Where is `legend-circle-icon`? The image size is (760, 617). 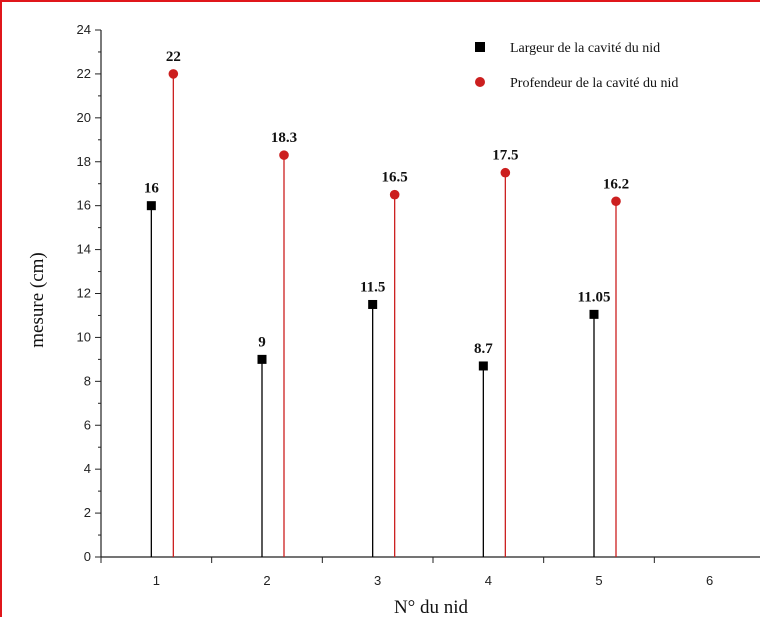
legend-circle-icon is located at coordinates (480, 82).